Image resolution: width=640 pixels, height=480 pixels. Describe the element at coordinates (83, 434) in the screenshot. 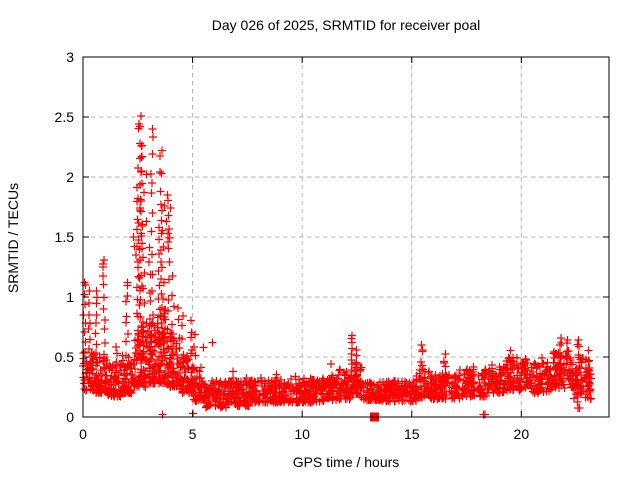

I see `x-tick-label: 0` at that location.